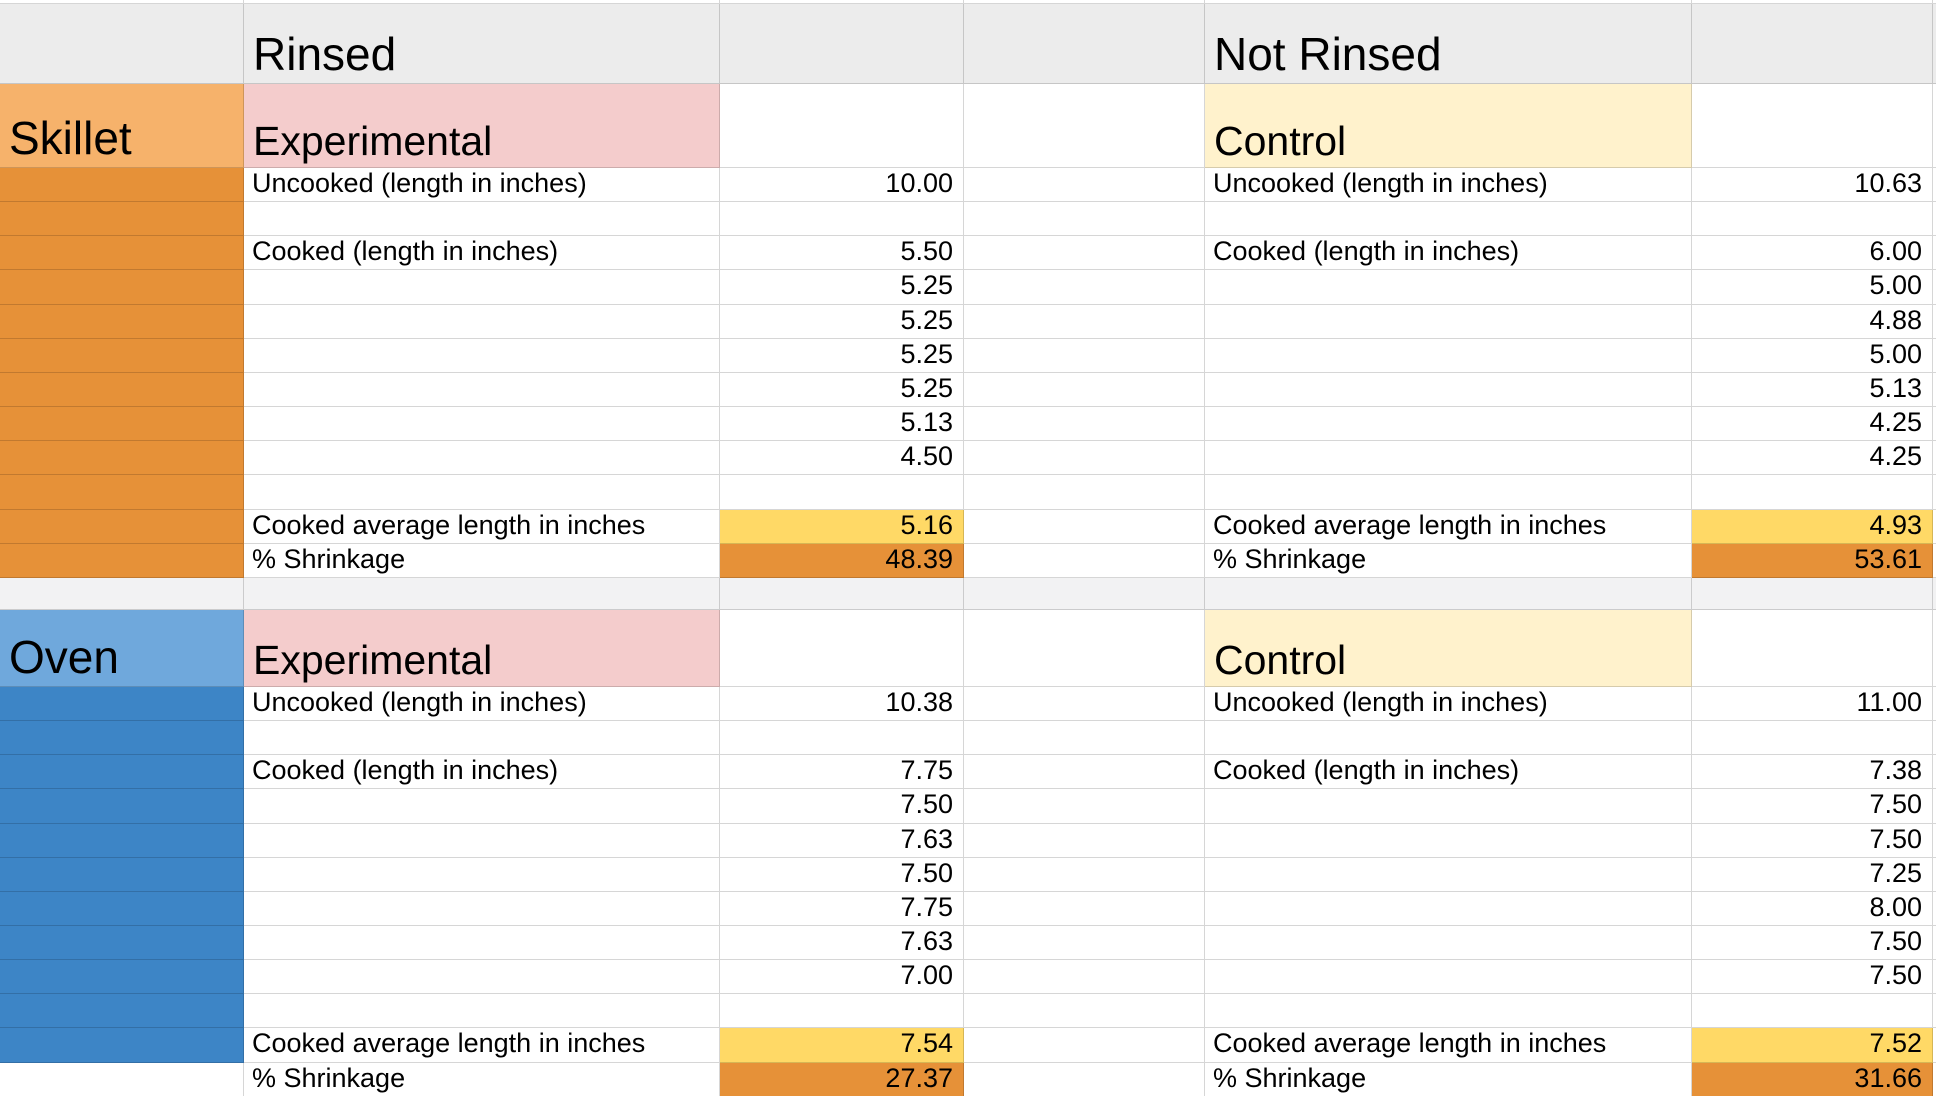 Image resolution: width=1936 pixels, height=1096 pixels. Describe the element at coordinates (1934, 390) in the screenshot. I see `cell-r10c7` at that location.